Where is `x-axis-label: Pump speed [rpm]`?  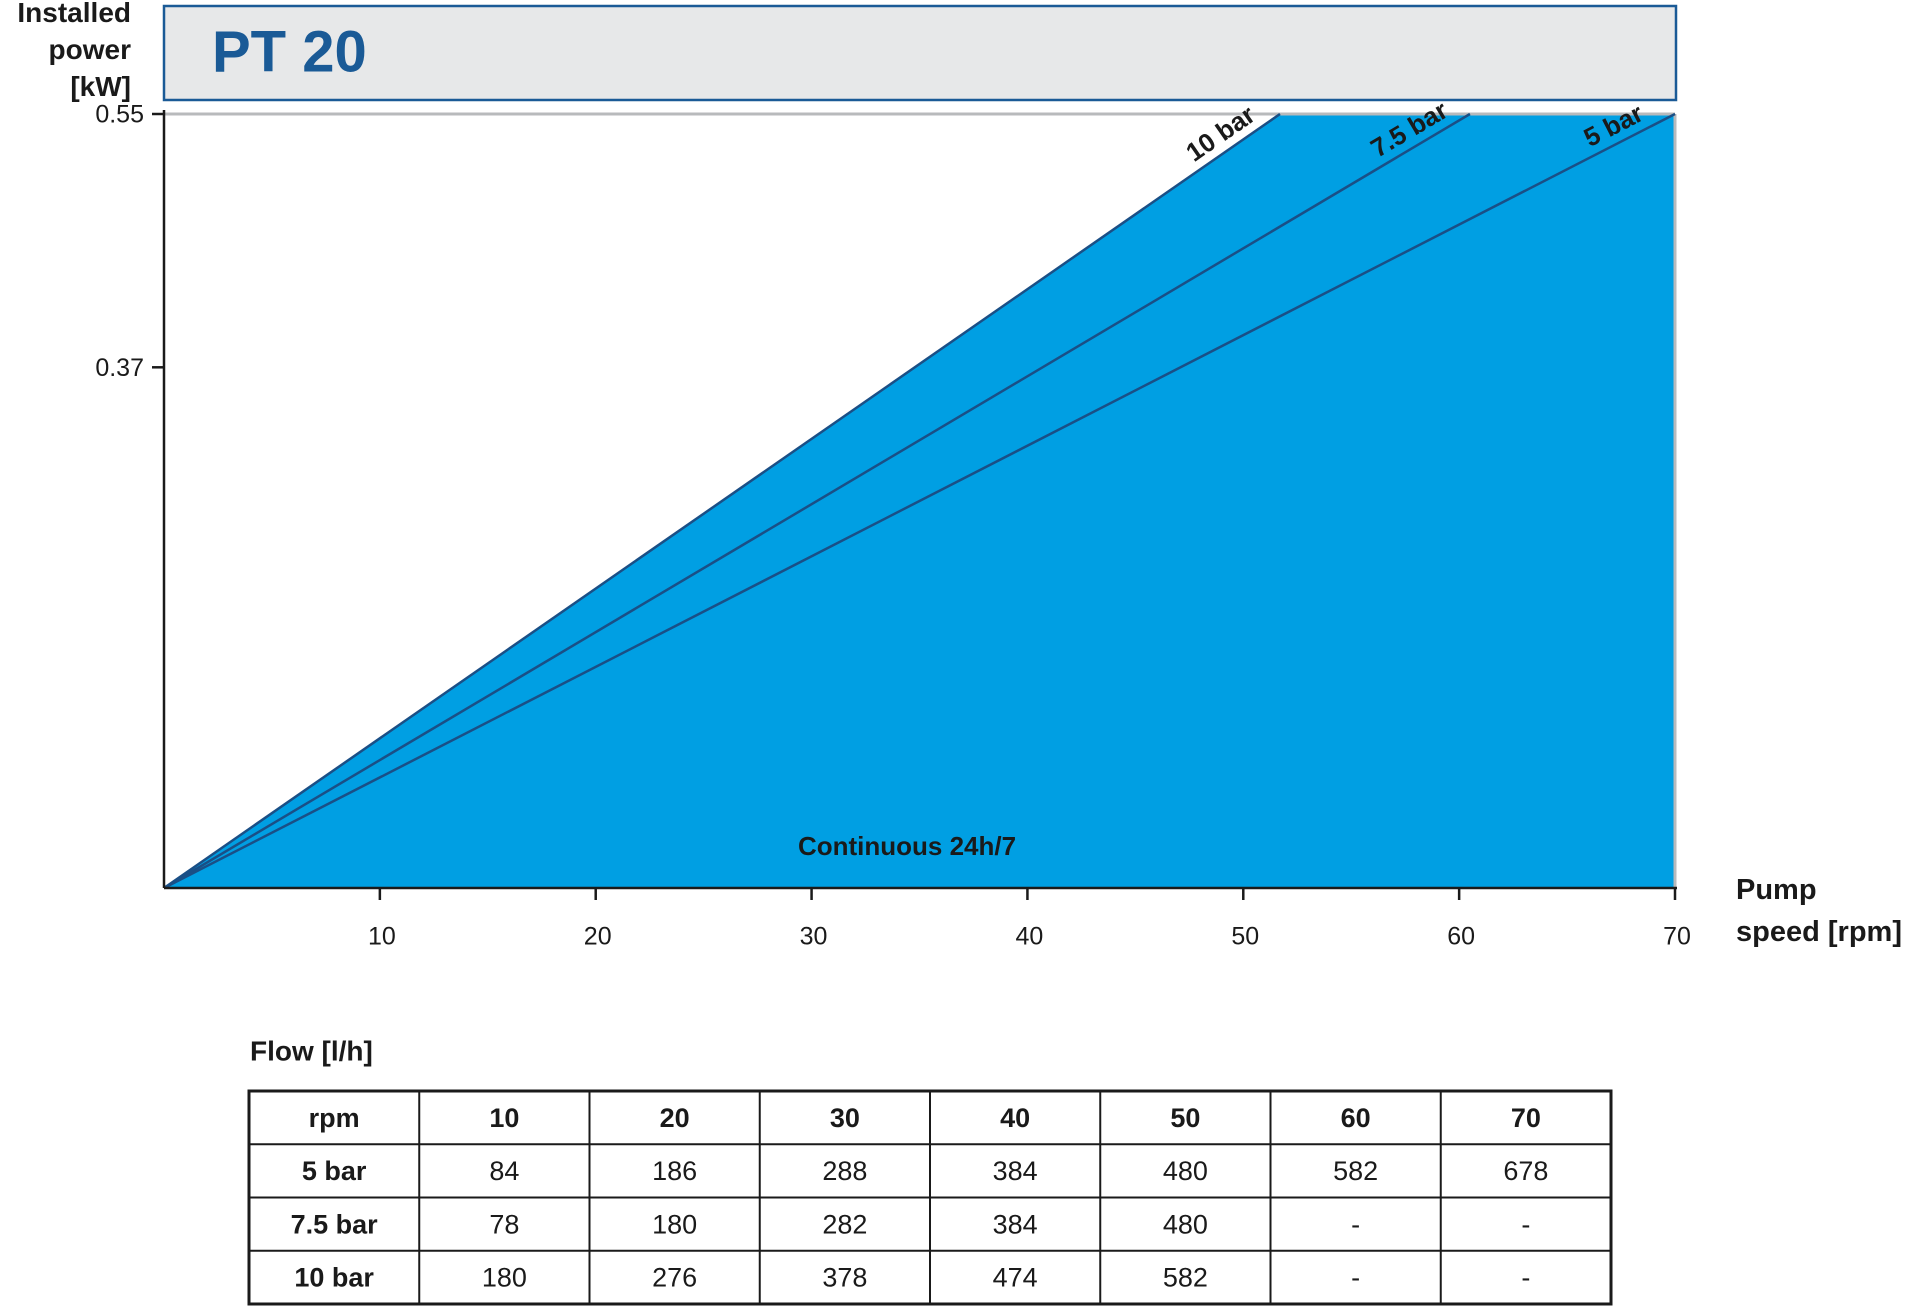
x-axis-label: Pump speed [rpm] is located at coordinates (1819, 911).